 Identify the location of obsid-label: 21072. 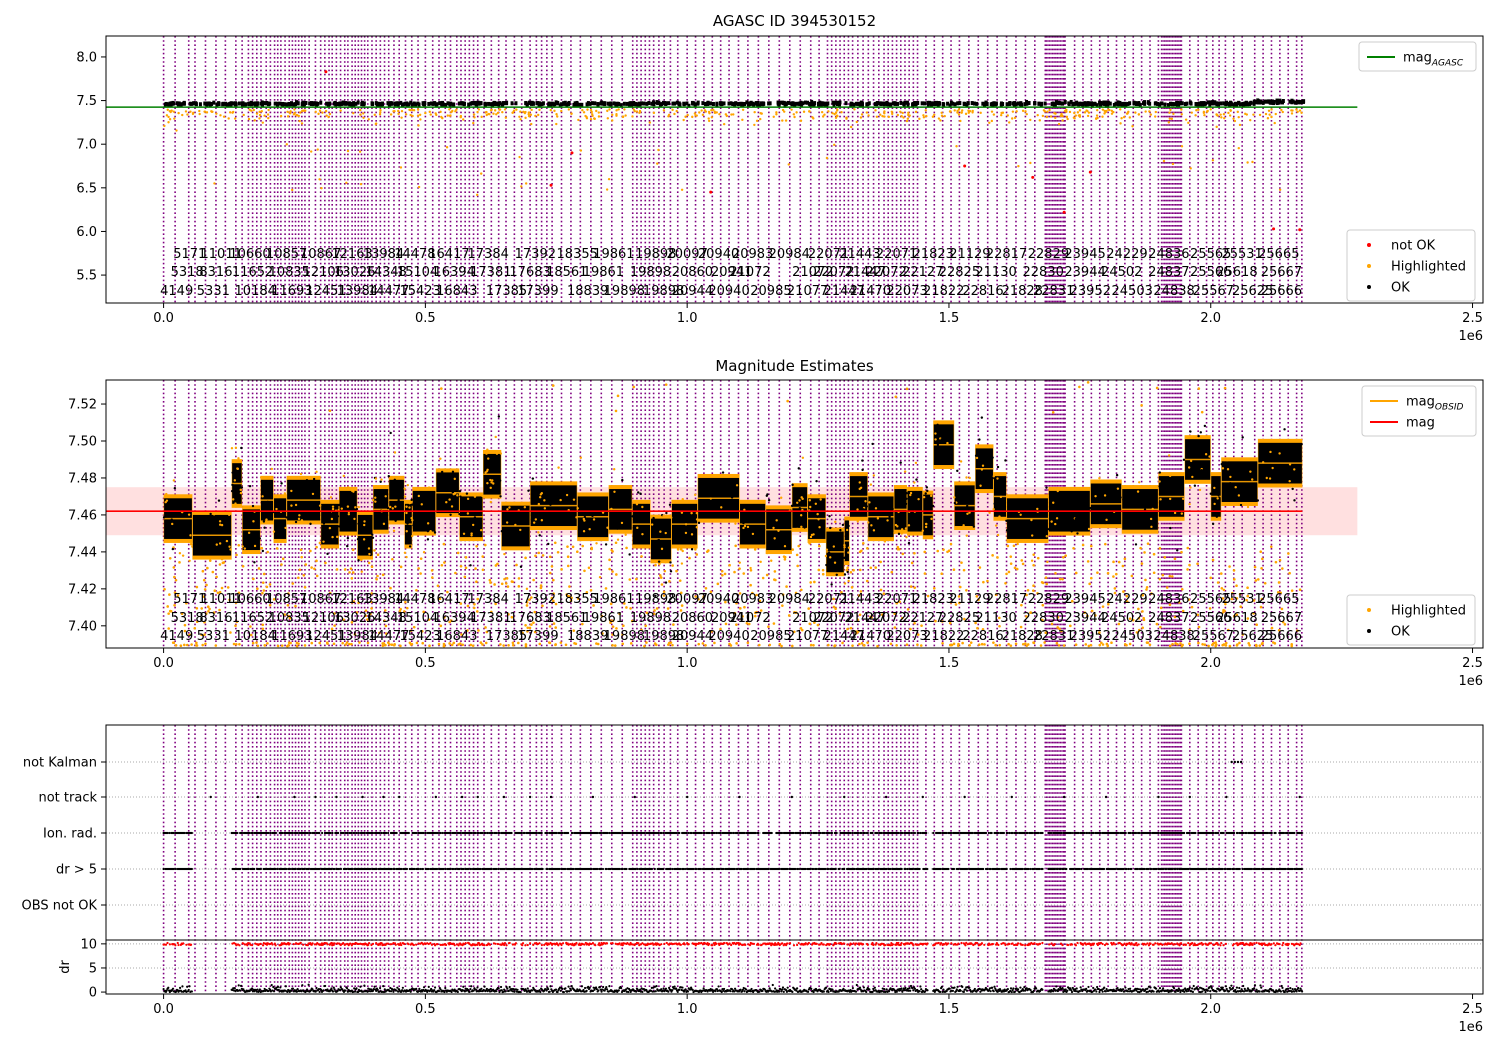
(749, 272).